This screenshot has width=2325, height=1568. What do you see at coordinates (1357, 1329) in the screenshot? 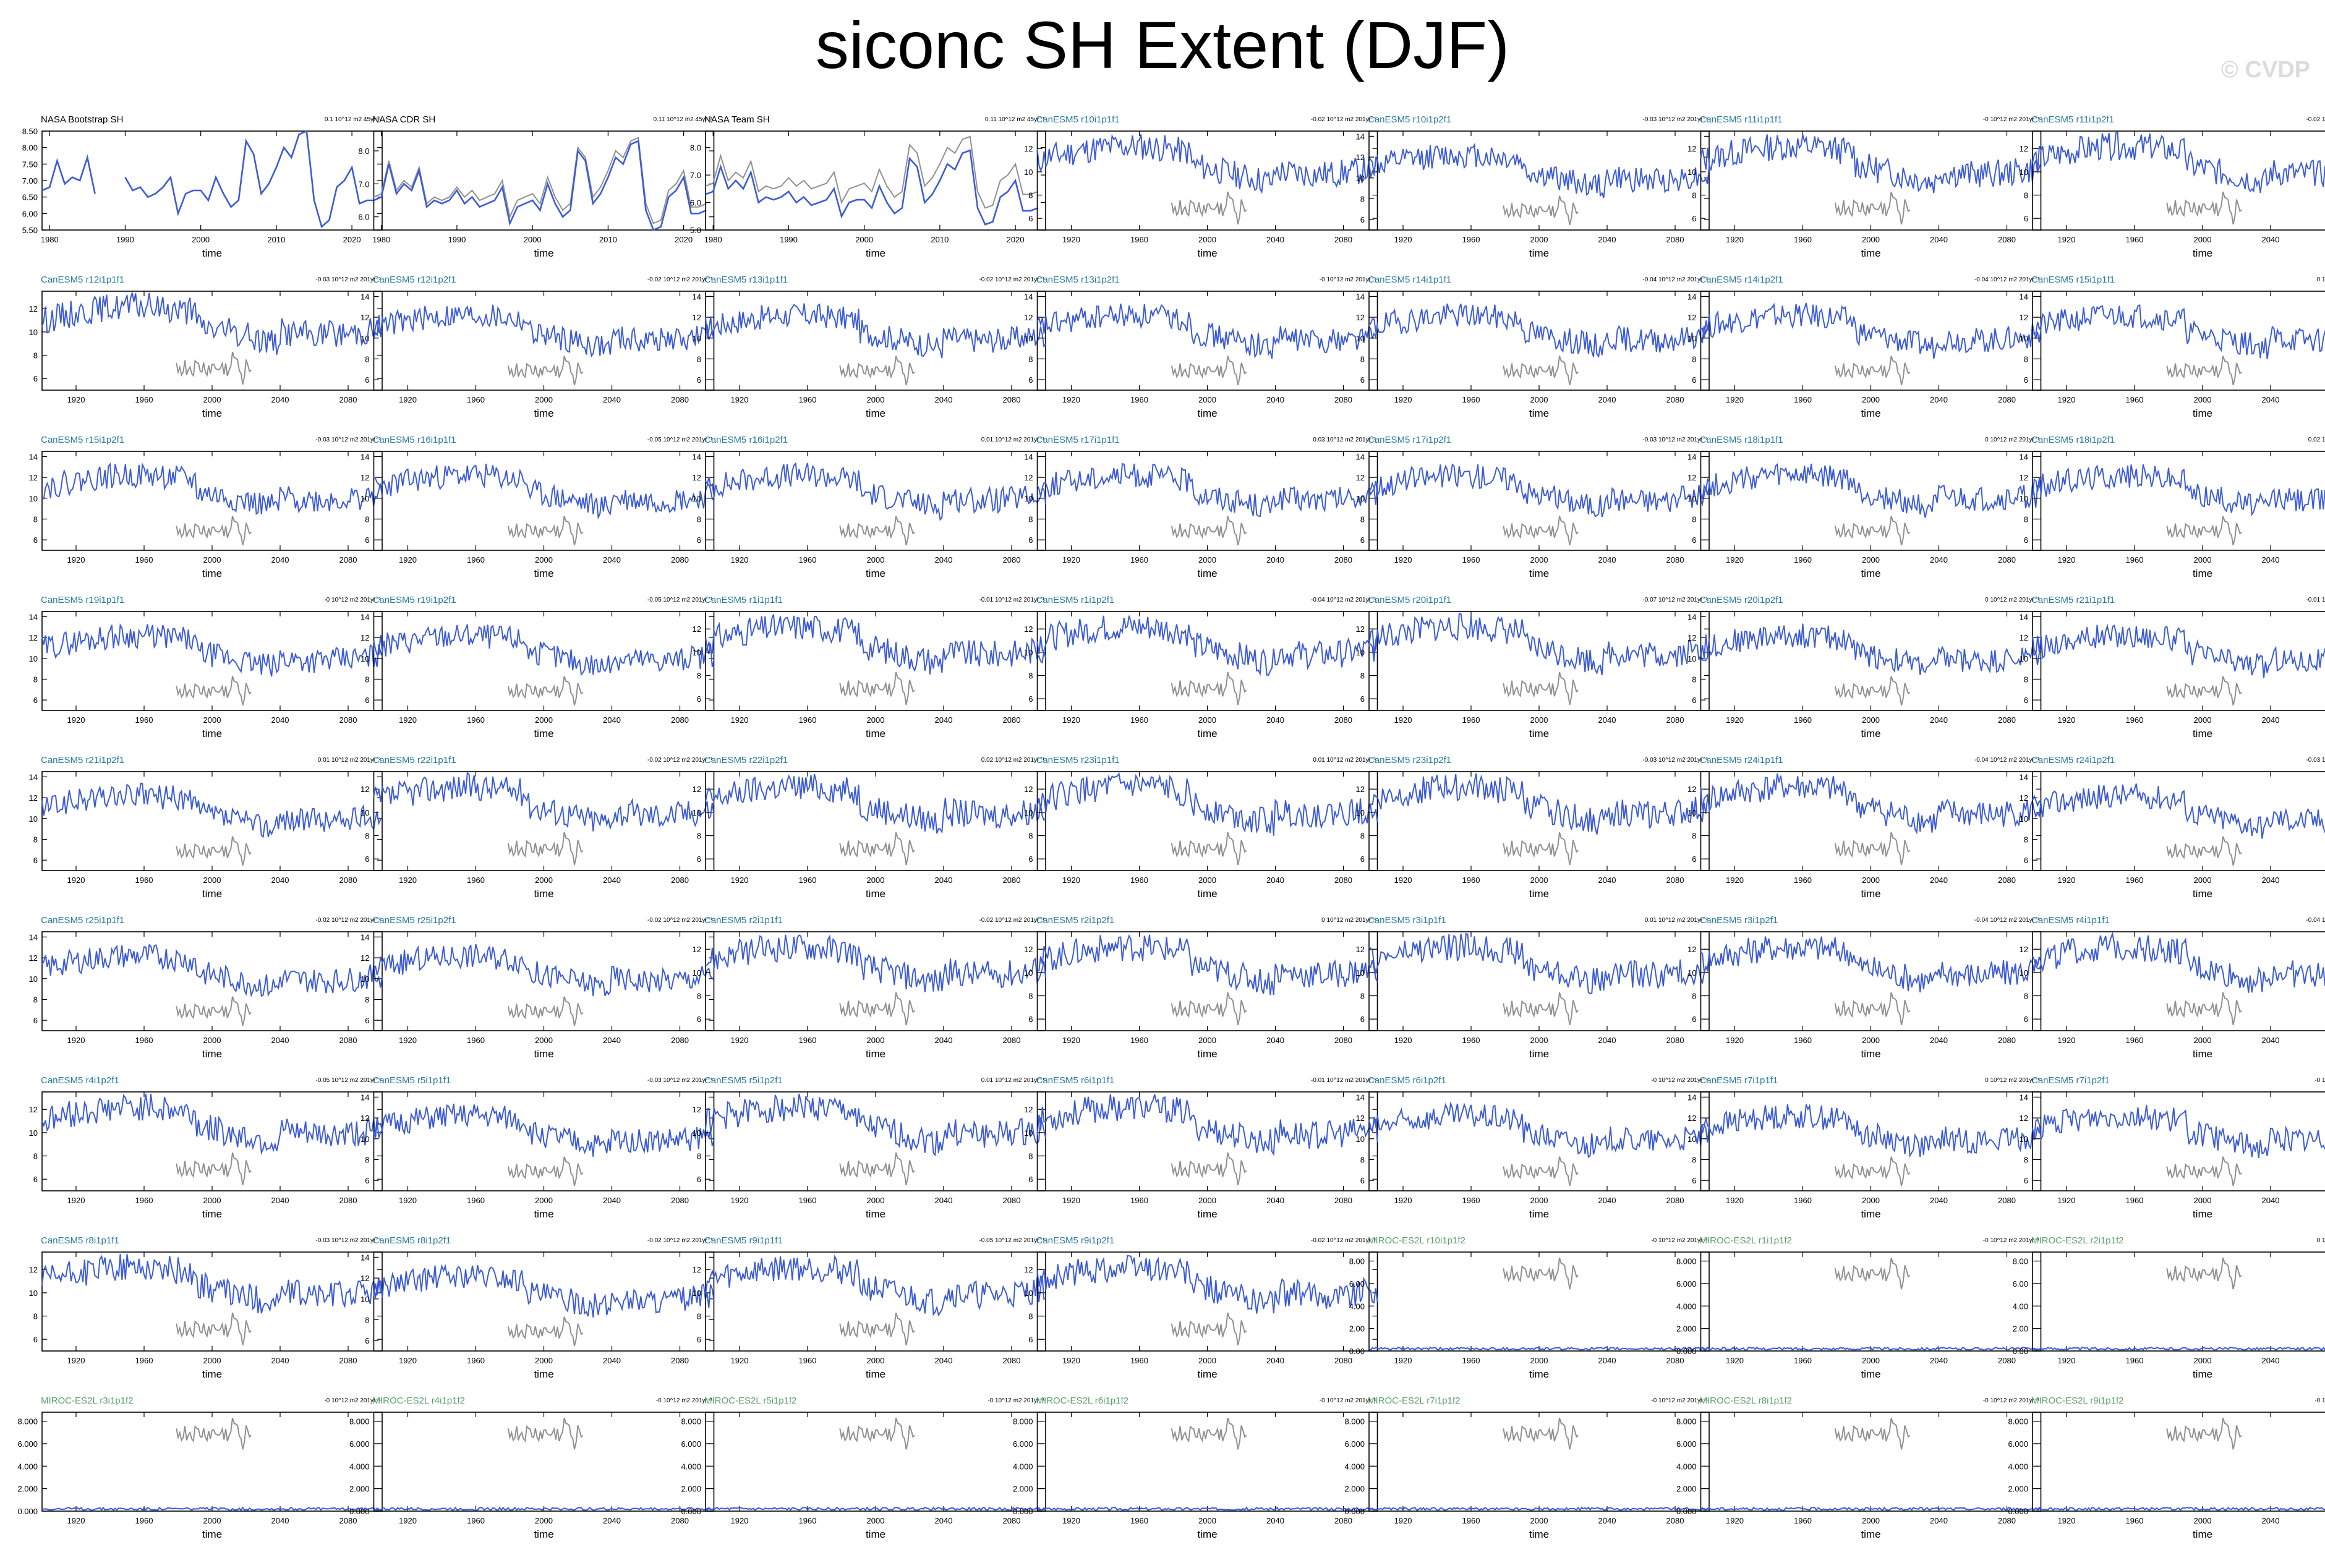
I see `y-tick-label: 2.00` at bounding box center [1357, 1329].